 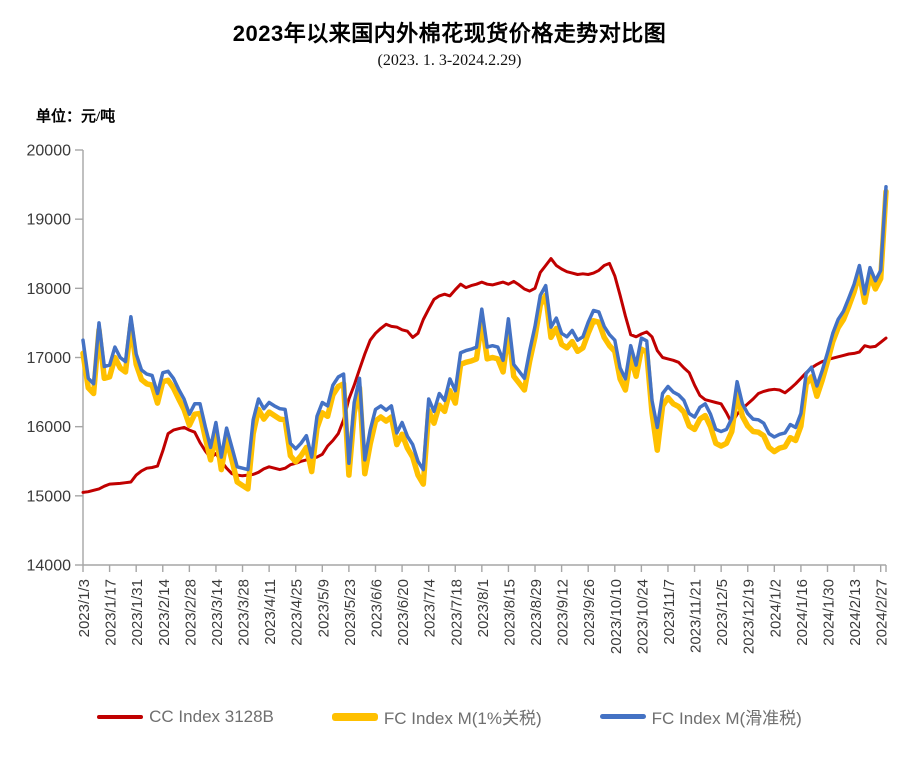 I want to click on x-tick-label: 2024/1/2, so click(x=775, y=608).